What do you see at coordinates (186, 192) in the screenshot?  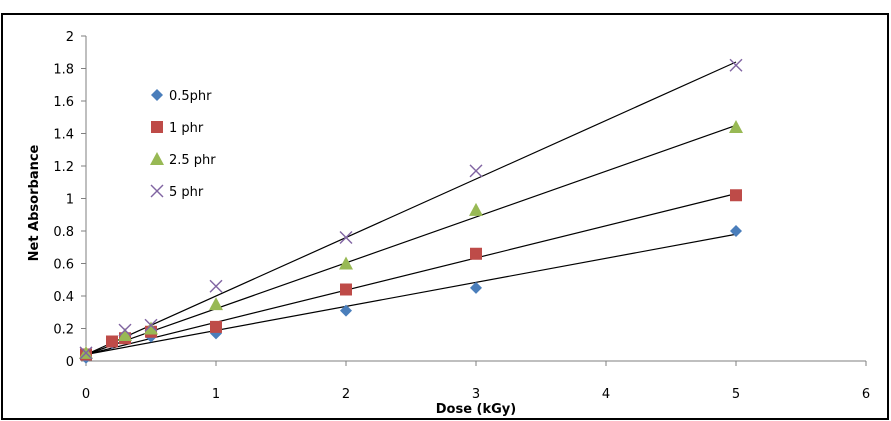 I see `legend-label: 5 phr` at bounding box center [186, 192].